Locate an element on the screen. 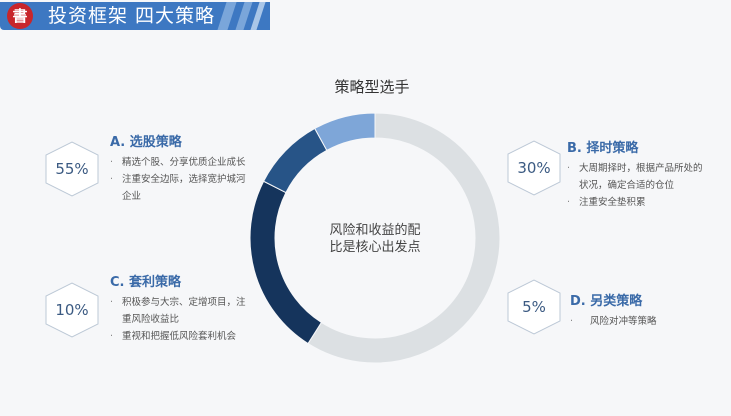  percent-value: 55% is located at coordinates (72, 169).